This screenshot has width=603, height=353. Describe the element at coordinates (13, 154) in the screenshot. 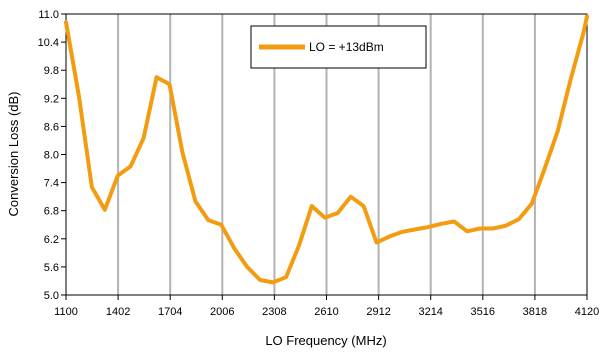

I see `y-axis-label: Conversion Loss (dB)` at that location.